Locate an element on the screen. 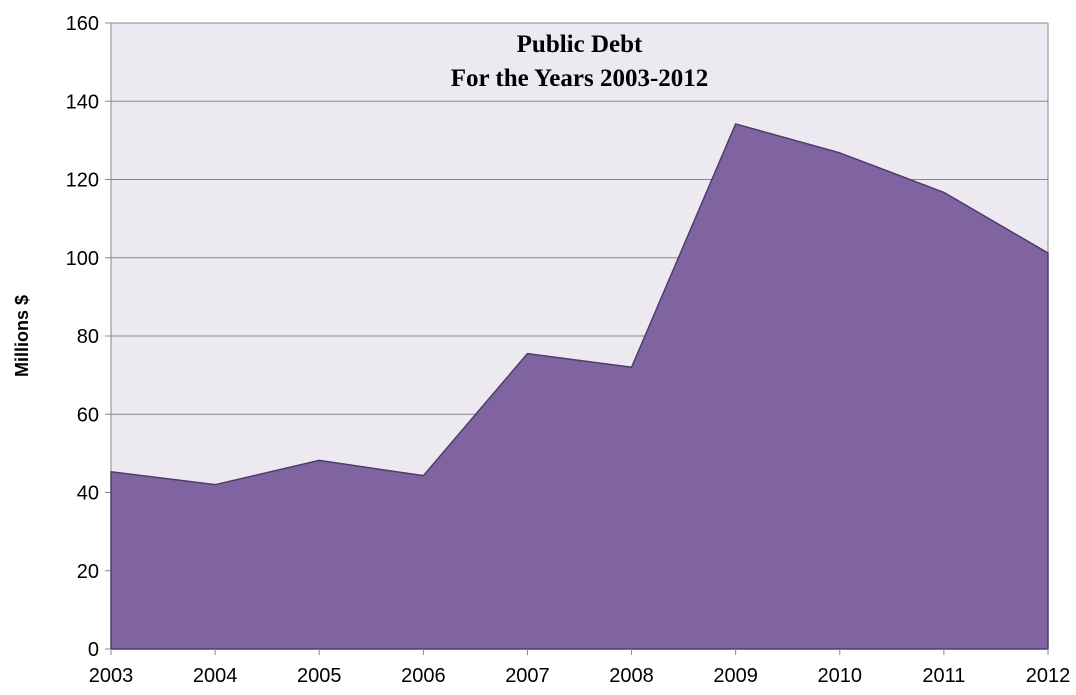 This screenshot has height=695, width=1076. y-axis-ticks: 0 20 40 60 80 100 120 140 160 is located at coordinates (82, 337).